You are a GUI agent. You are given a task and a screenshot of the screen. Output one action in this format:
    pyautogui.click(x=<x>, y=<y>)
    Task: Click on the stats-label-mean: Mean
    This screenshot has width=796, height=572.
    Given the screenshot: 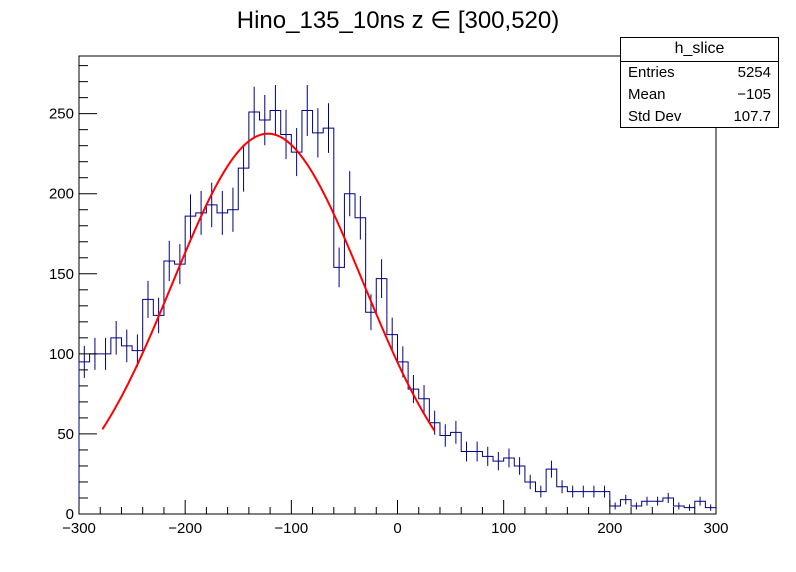 What is the action you would take?
    pyautogui.click(x=647, y=94)
    